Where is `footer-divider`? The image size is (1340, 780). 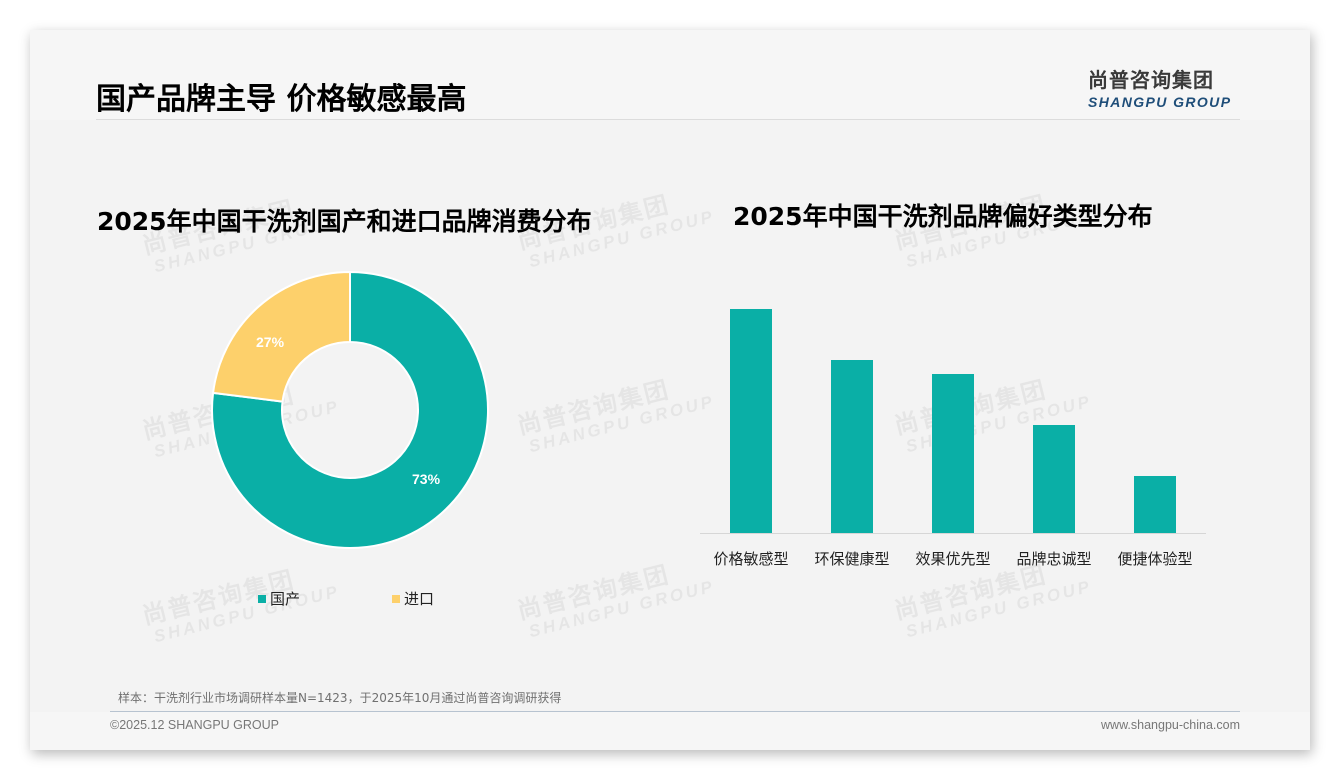
footer-divider is located at coordinates (675, 711).